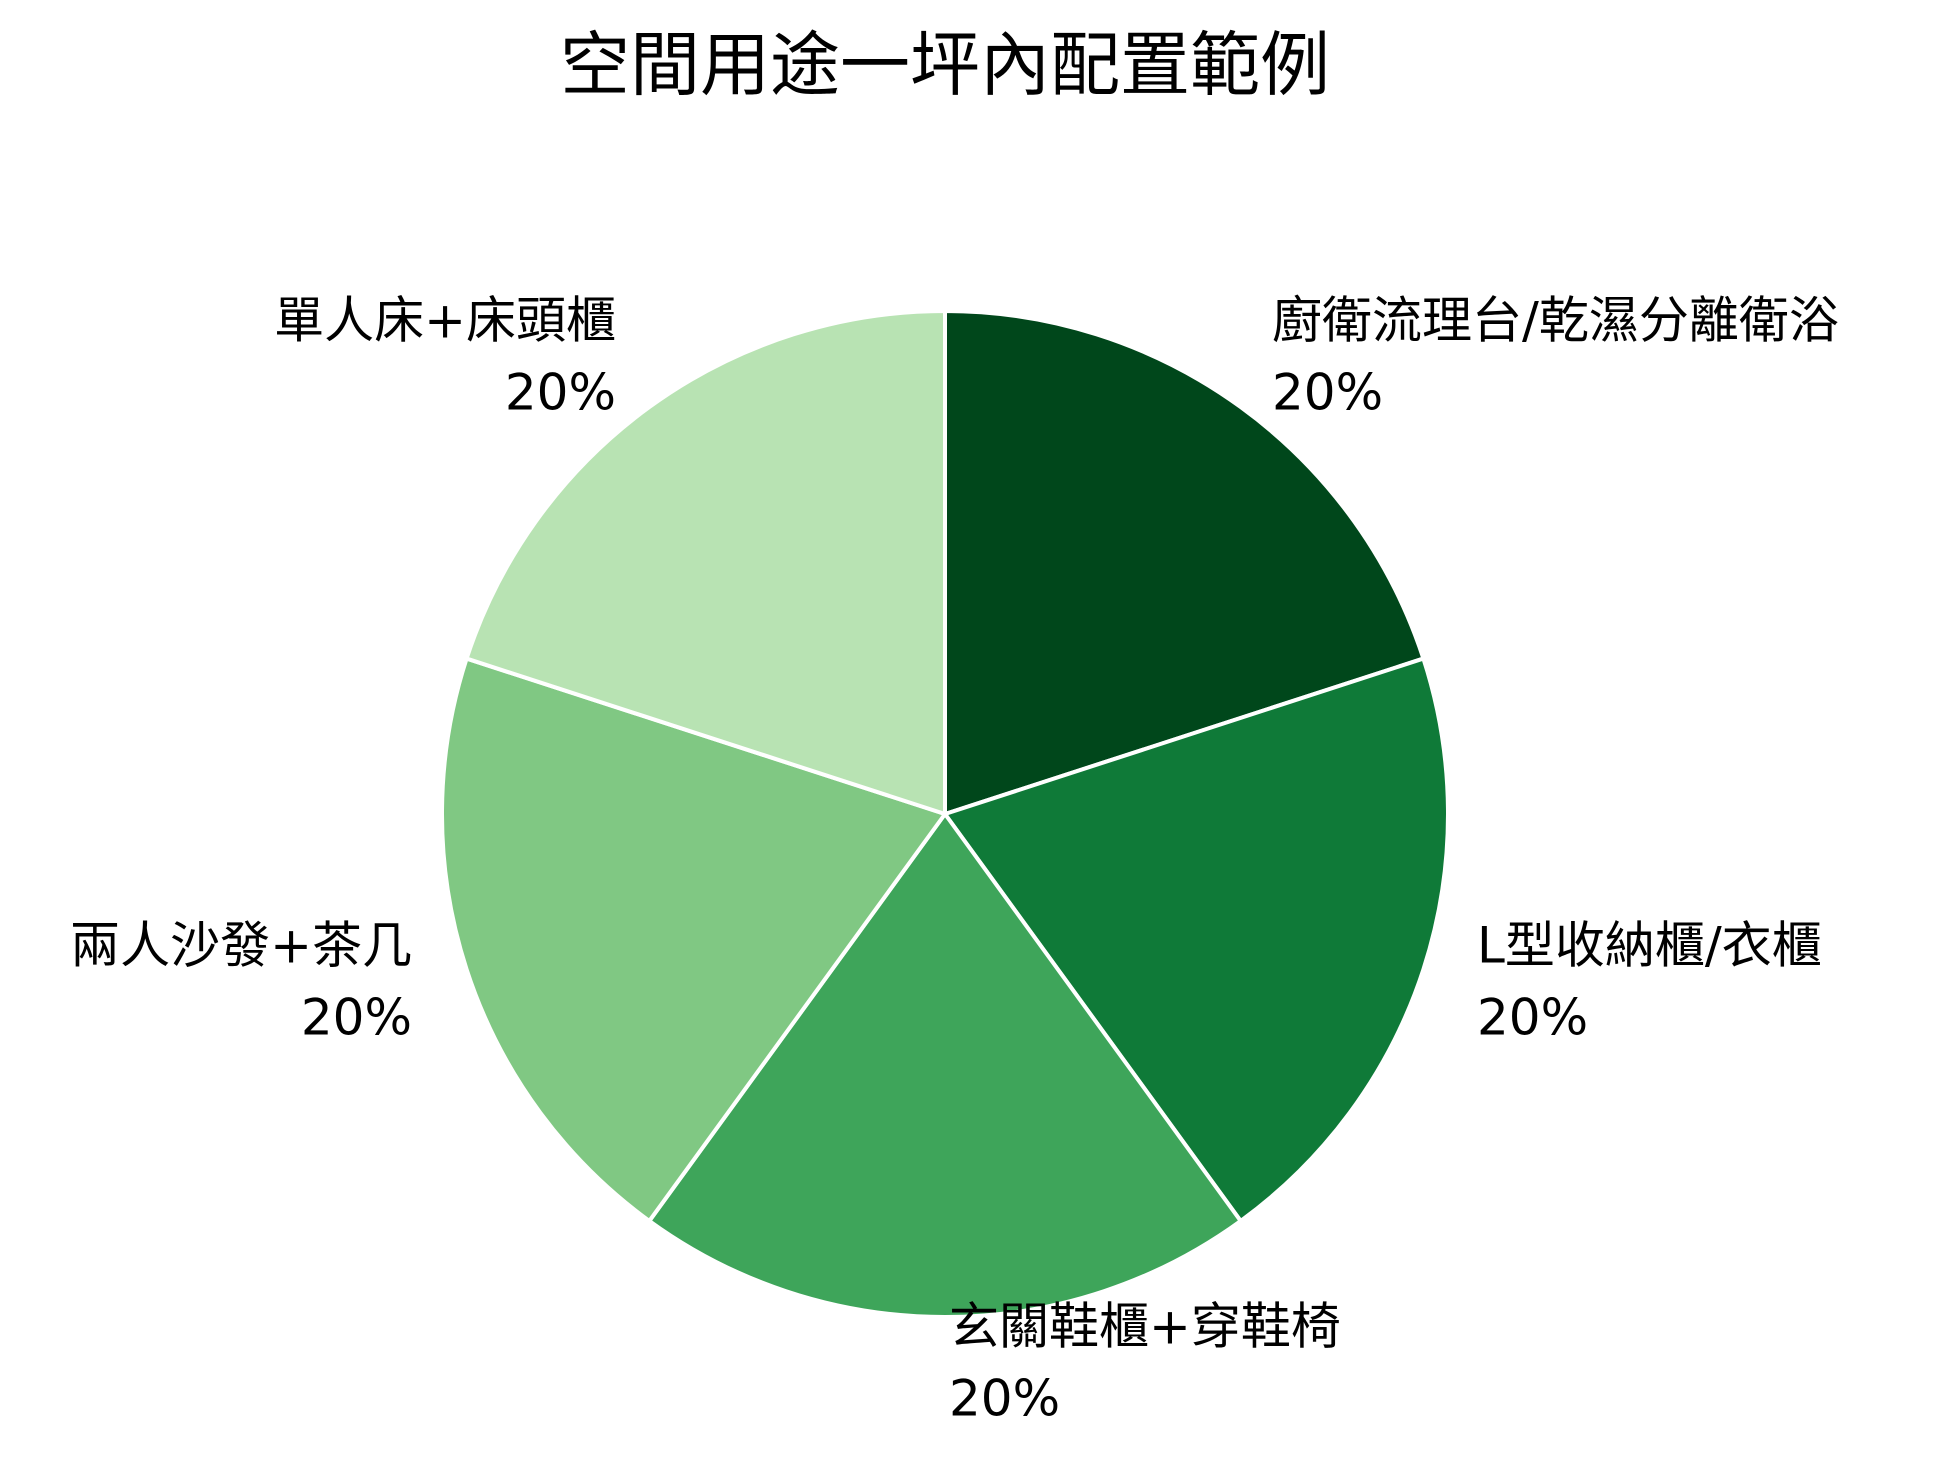  What do you see at coordinates (1649, 946) in the screenshot?
I see `slice-label: L型收納櫃/衣櫃` at bounding box center [1649, 946].